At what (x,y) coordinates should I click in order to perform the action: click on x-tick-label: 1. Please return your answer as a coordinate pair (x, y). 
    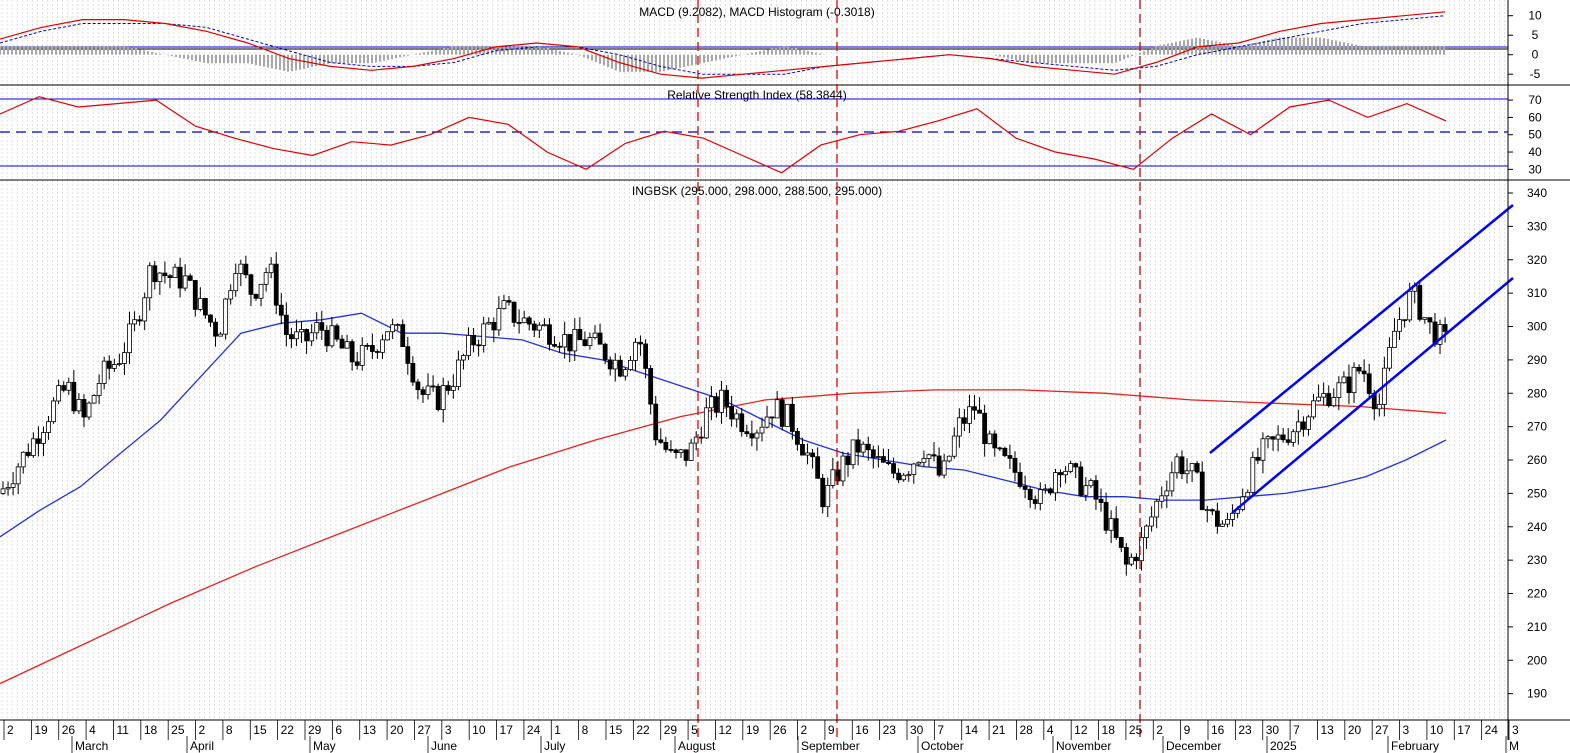
    Looking at the image, I should click on (557, 730).